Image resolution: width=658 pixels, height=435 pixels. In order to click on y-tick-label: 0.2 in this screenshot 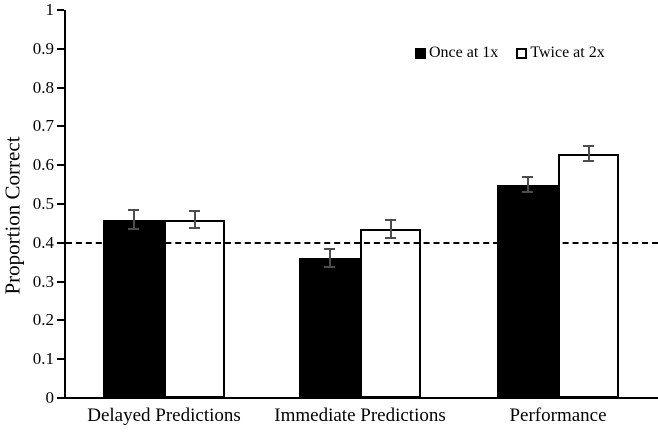, I will do `click(43, 320)`.